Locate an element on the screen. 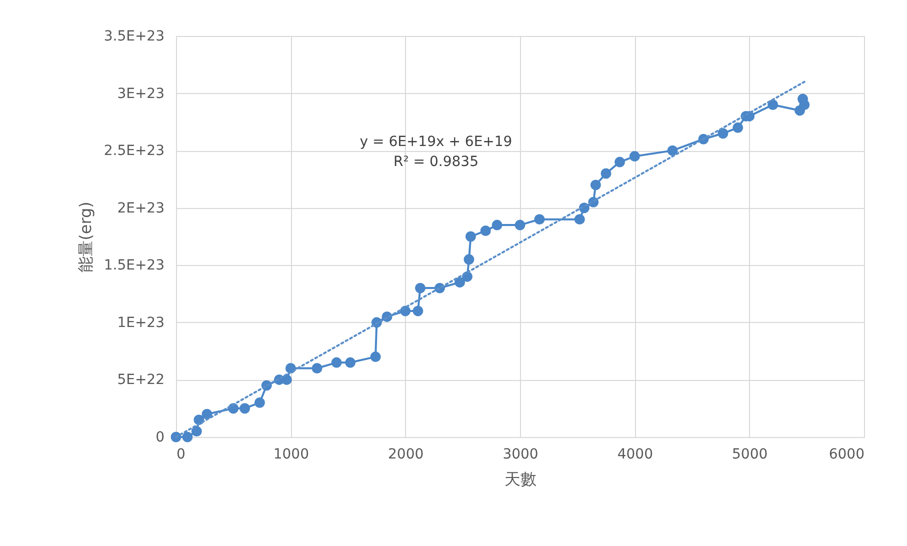  y-tick-label: 2.5E+23 is located at coordinates (134, 151).